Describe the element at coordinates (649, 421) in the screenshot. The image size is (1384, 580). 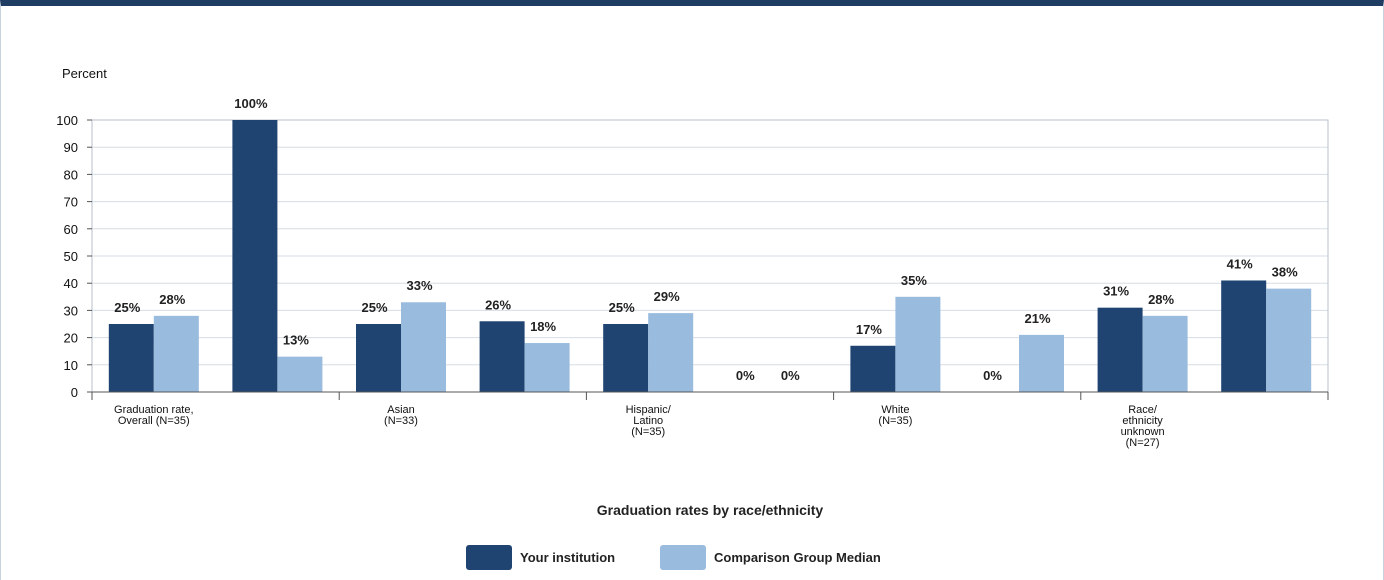
I see `x-tick-label: Hispanic/Latino (N=35)` at that location.